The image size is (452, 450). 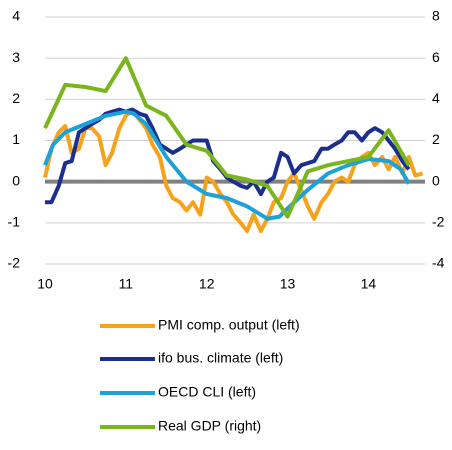 What do you see at coordinates (229, 325) in the screenshot?
I see `legend-label: PMI comp. output (left)` at bounding box center [229, 325].